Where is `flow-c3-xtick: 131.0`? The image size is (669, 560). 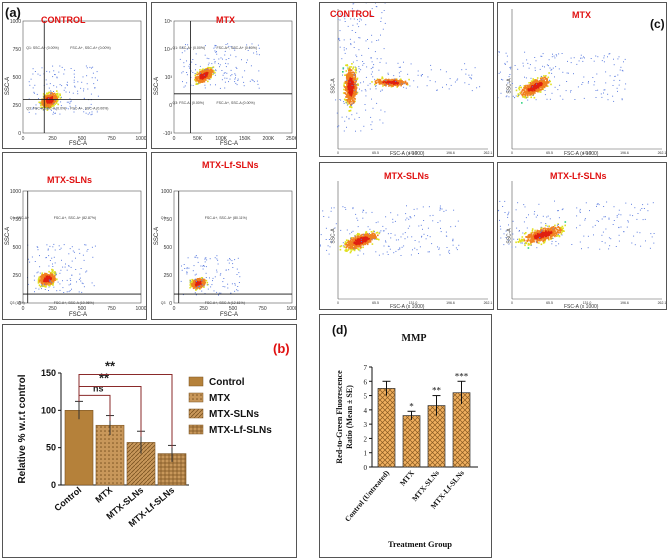
flow-c3-xtick: 131.0 is located at coordinates (587, 303).